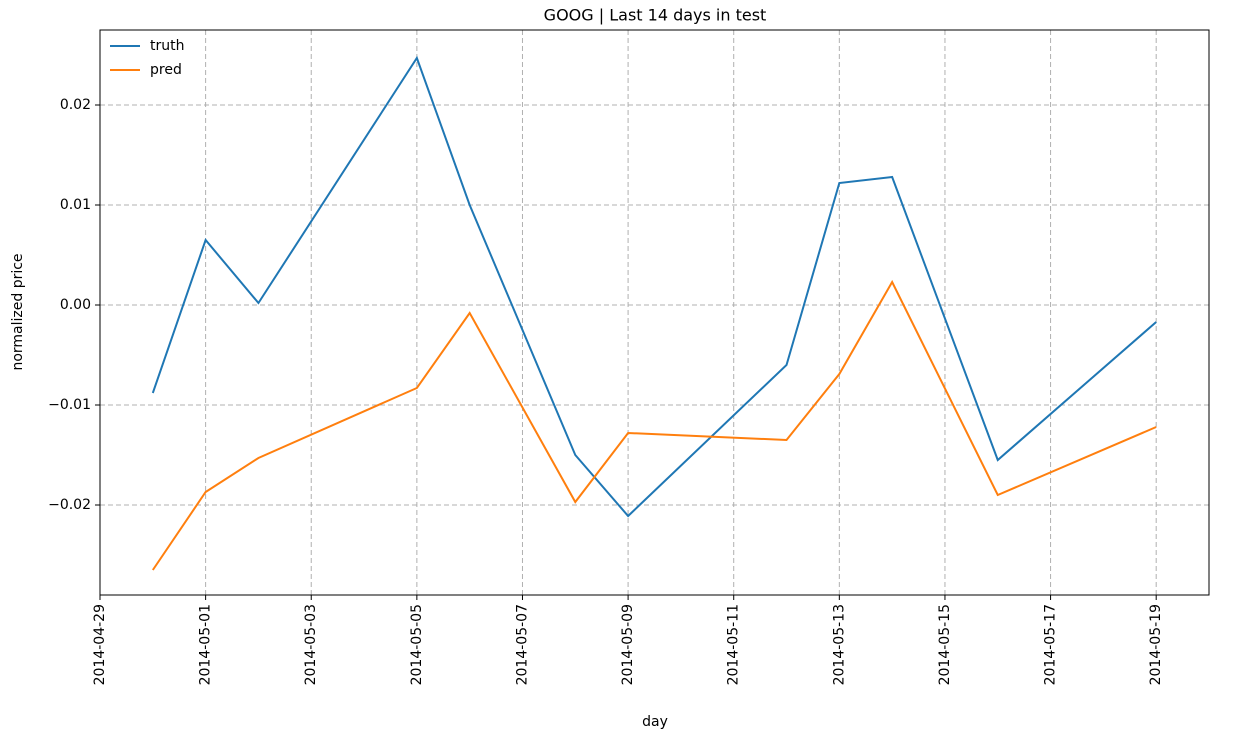 The width and height of the screenshot is (1239, 734). Describe the element at coordinates (100, 644) in the screenshot. I see `x-tick-label: 2014-04-29` at that location.